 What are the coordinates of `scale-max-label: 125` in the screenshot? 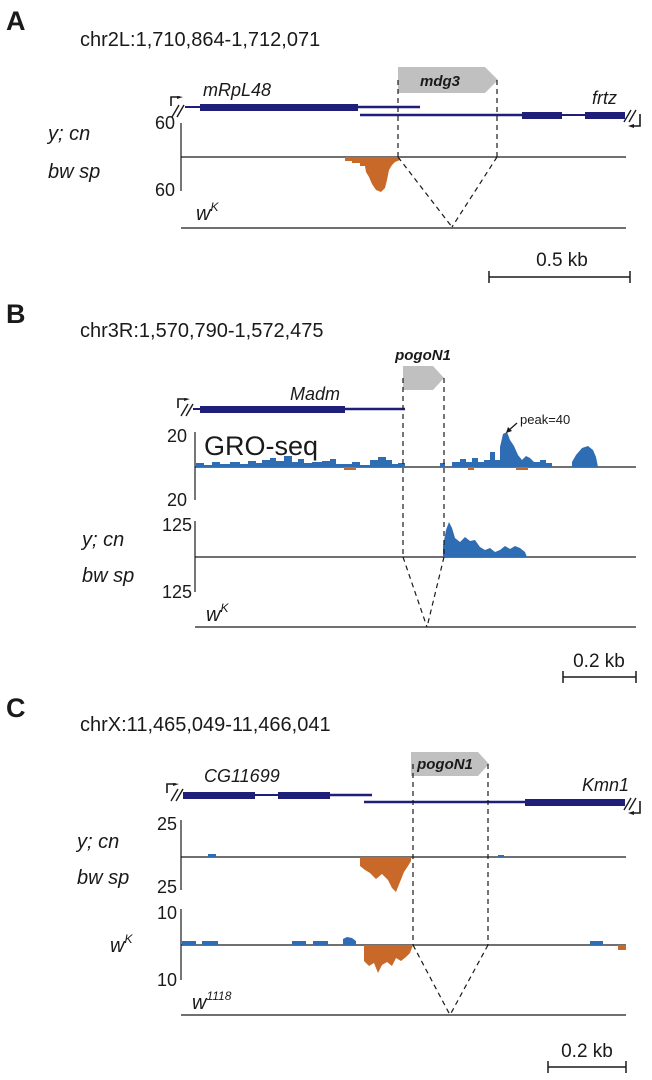 It's located at (177, 525).